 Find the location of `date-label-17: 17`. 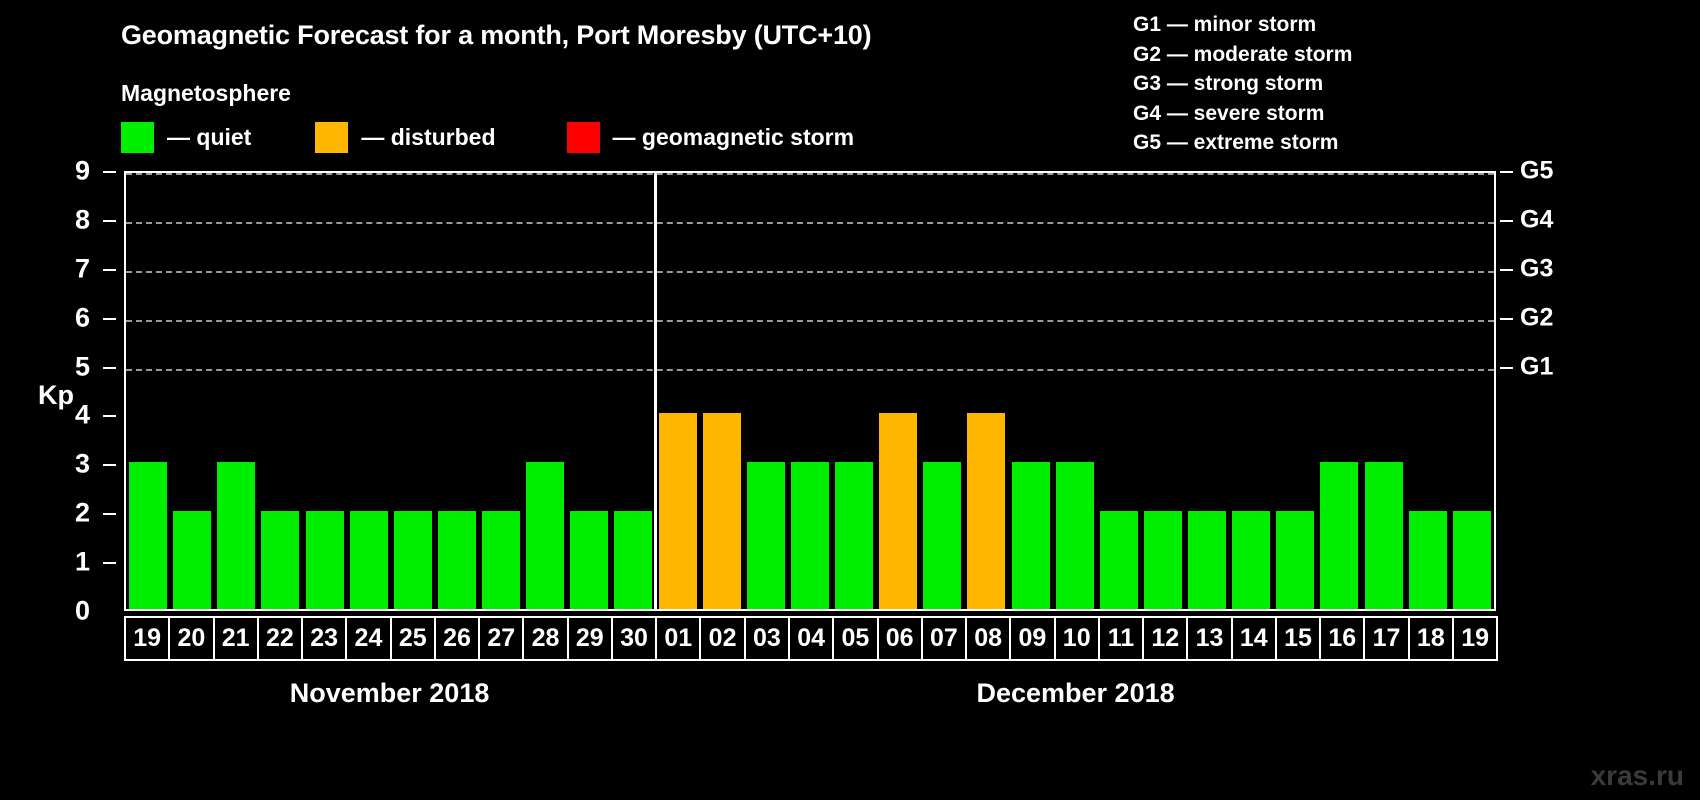

date-label-17: 17 is located at coordinates (1386, 638).